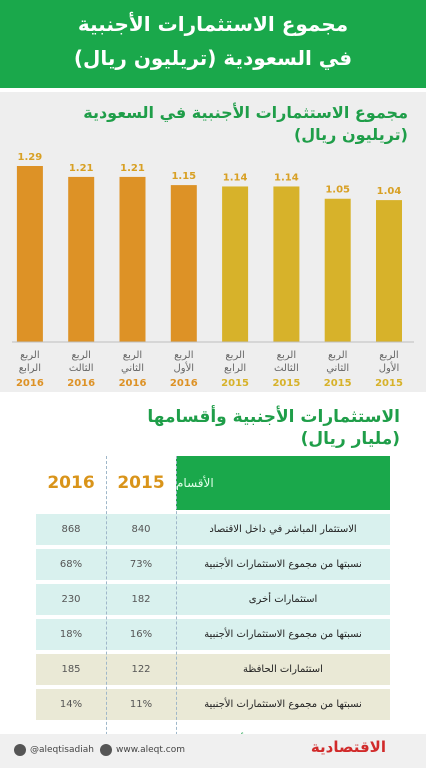  Describe the element at coordinates (30, 157) in the screenshot. I see `data-label: 1.29` at that location.